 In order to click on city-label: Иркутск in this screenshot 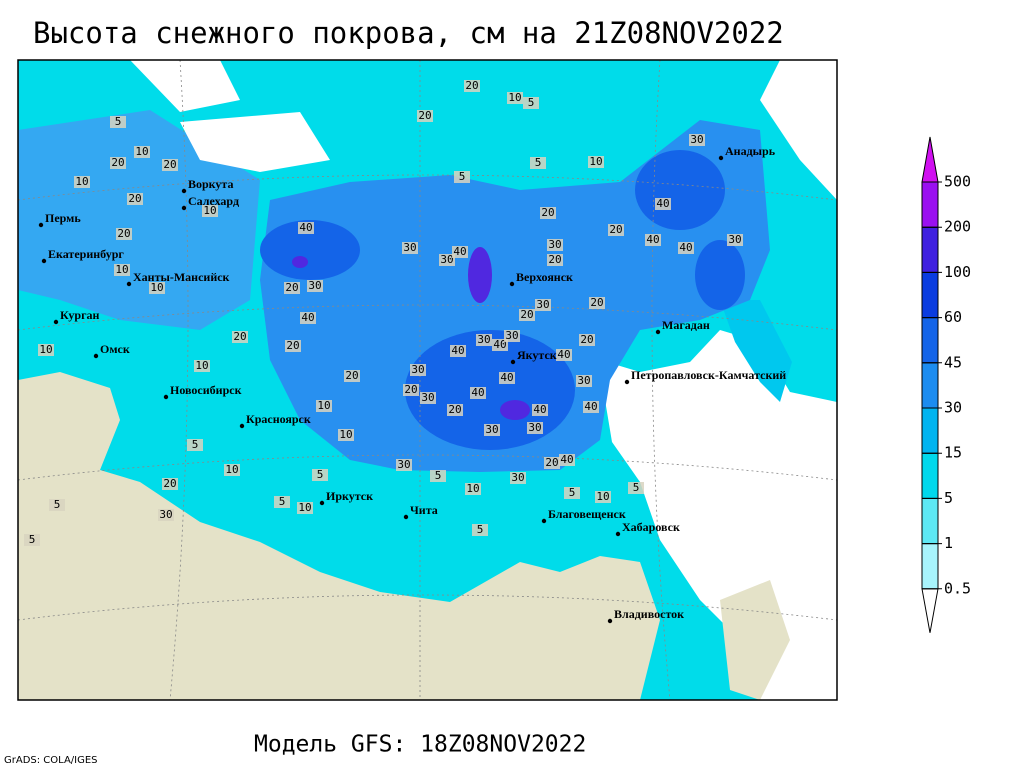, I will do `click(349, 496)`.